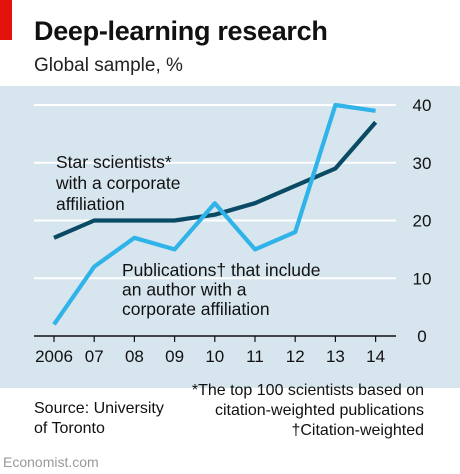 Image resolution: width=460 pixels, height=474 pixels. I want to click on footnote-line: *The top 100 scientists based on, so click(307, 390).